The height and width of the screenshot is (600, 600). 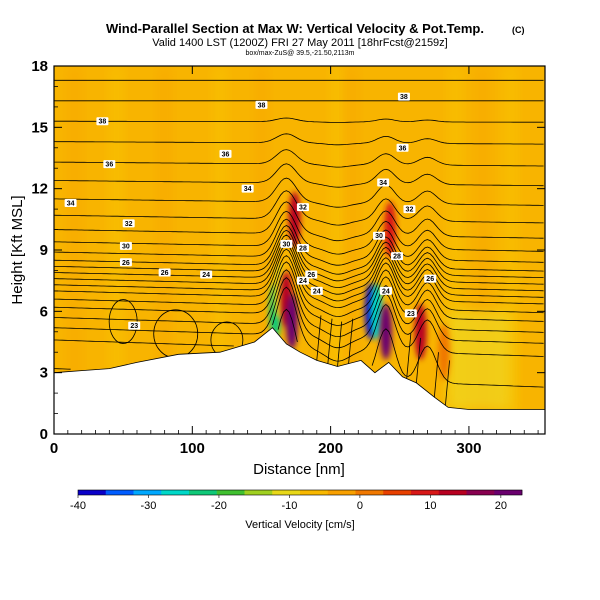 What do you see at coordinates (501, 506) in the screenshot?
I see `colorbar-tick-label: 20` at bounding box center [501, 506].